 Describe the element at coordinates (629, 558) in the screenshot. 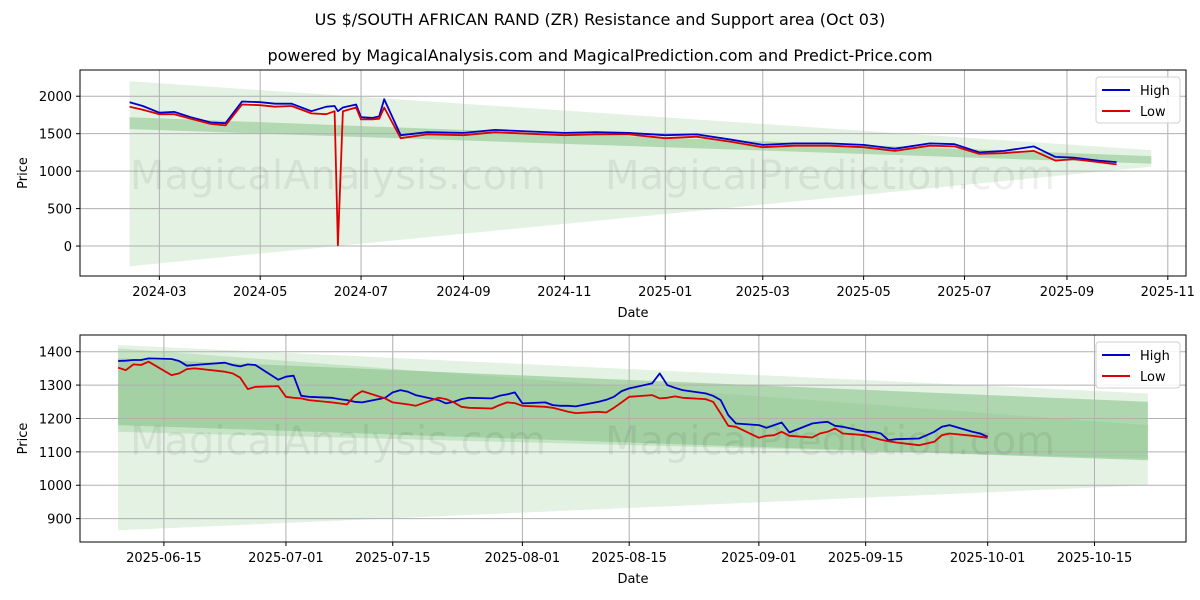

I see `x-tick-label: 2025-08-15` at that location.